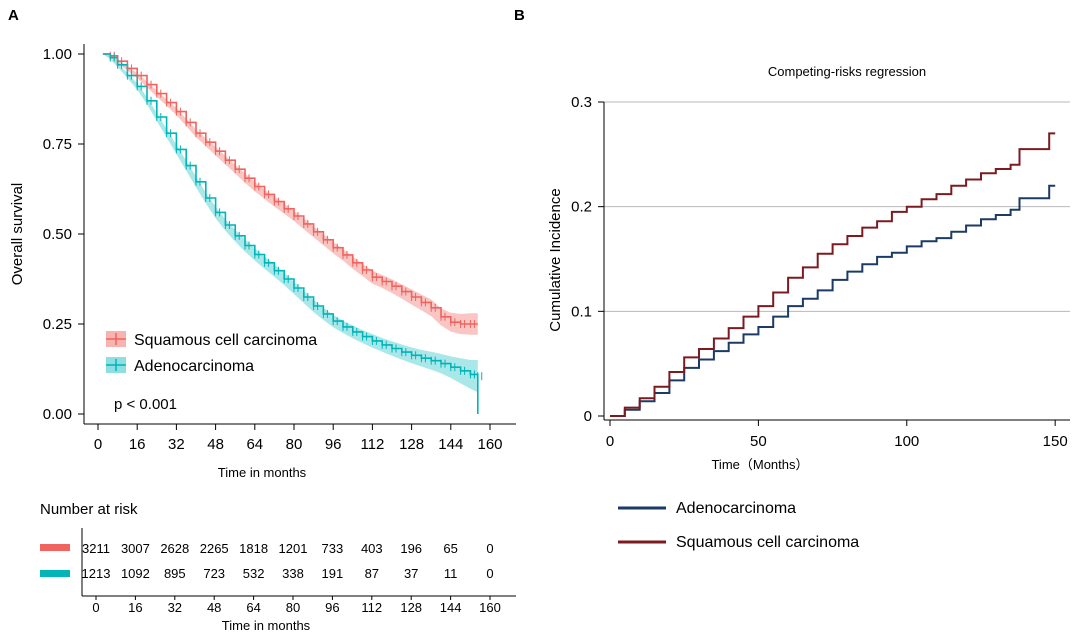 This screenshot has height=632, width=1084. What do you see at coordinates (254, 573) in the screenshot?
I see `risk-cell: 532` at bounding box center [254, 573].